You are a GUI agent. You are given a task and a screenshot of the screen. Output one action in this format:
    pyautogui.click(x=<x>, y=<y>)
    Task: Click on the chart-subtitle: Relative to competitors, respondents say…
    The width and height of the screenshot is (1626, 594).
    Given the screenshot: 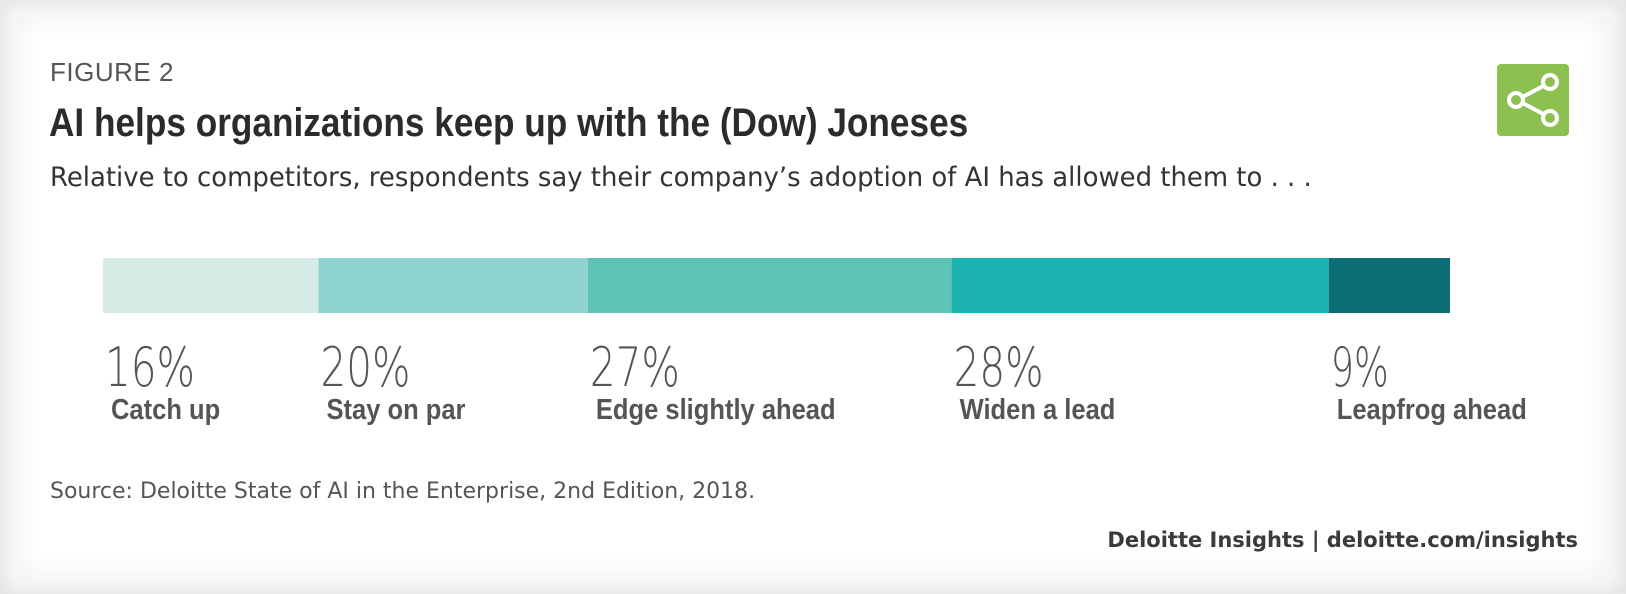 What is the action you would take?
    pyautogui.click(x=681, y=177)
    